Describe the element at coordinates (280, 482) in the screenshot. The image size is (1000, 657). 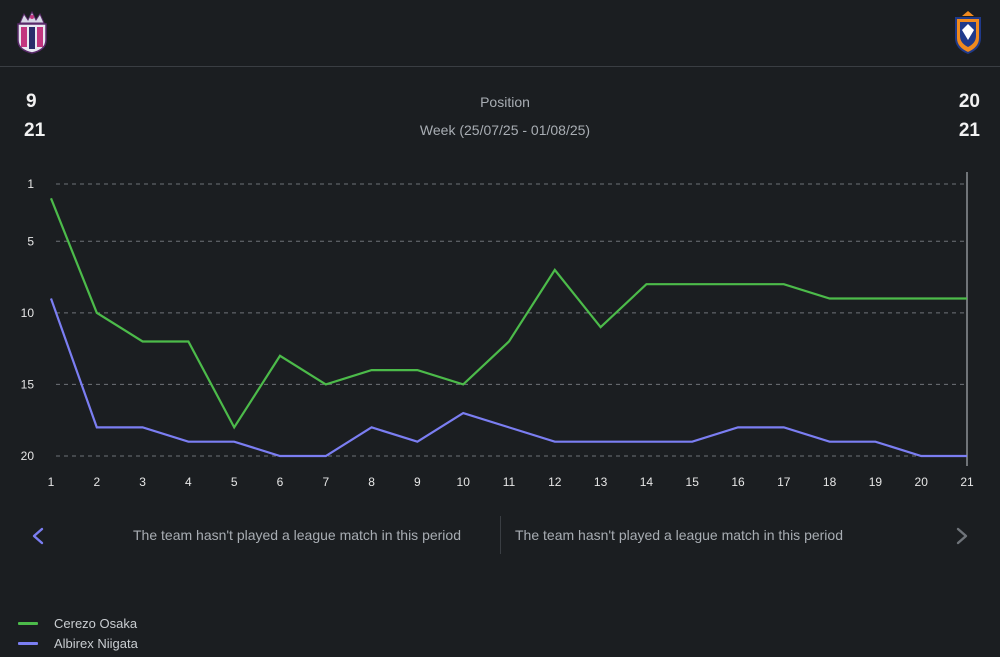
I see `x-tick-label: 6` at that location.